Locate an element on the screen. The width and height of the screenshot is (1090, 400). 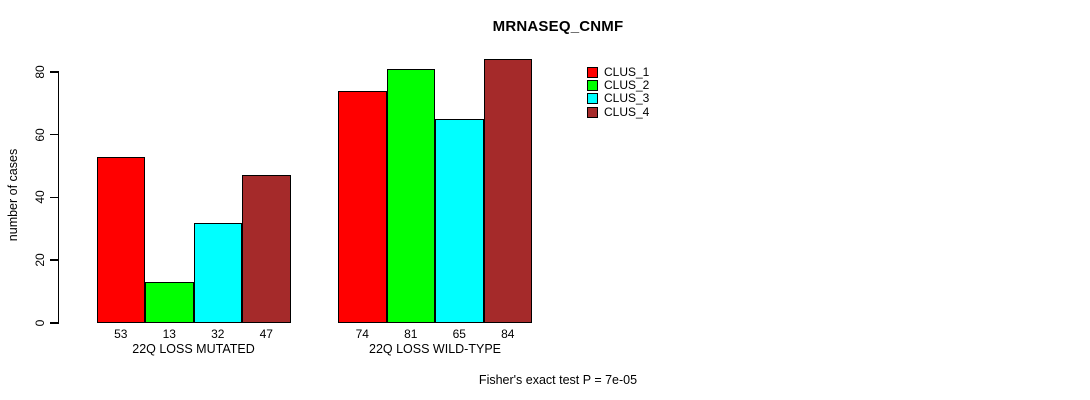
bar-value-label: 74 is located at coordinates (362, 334).